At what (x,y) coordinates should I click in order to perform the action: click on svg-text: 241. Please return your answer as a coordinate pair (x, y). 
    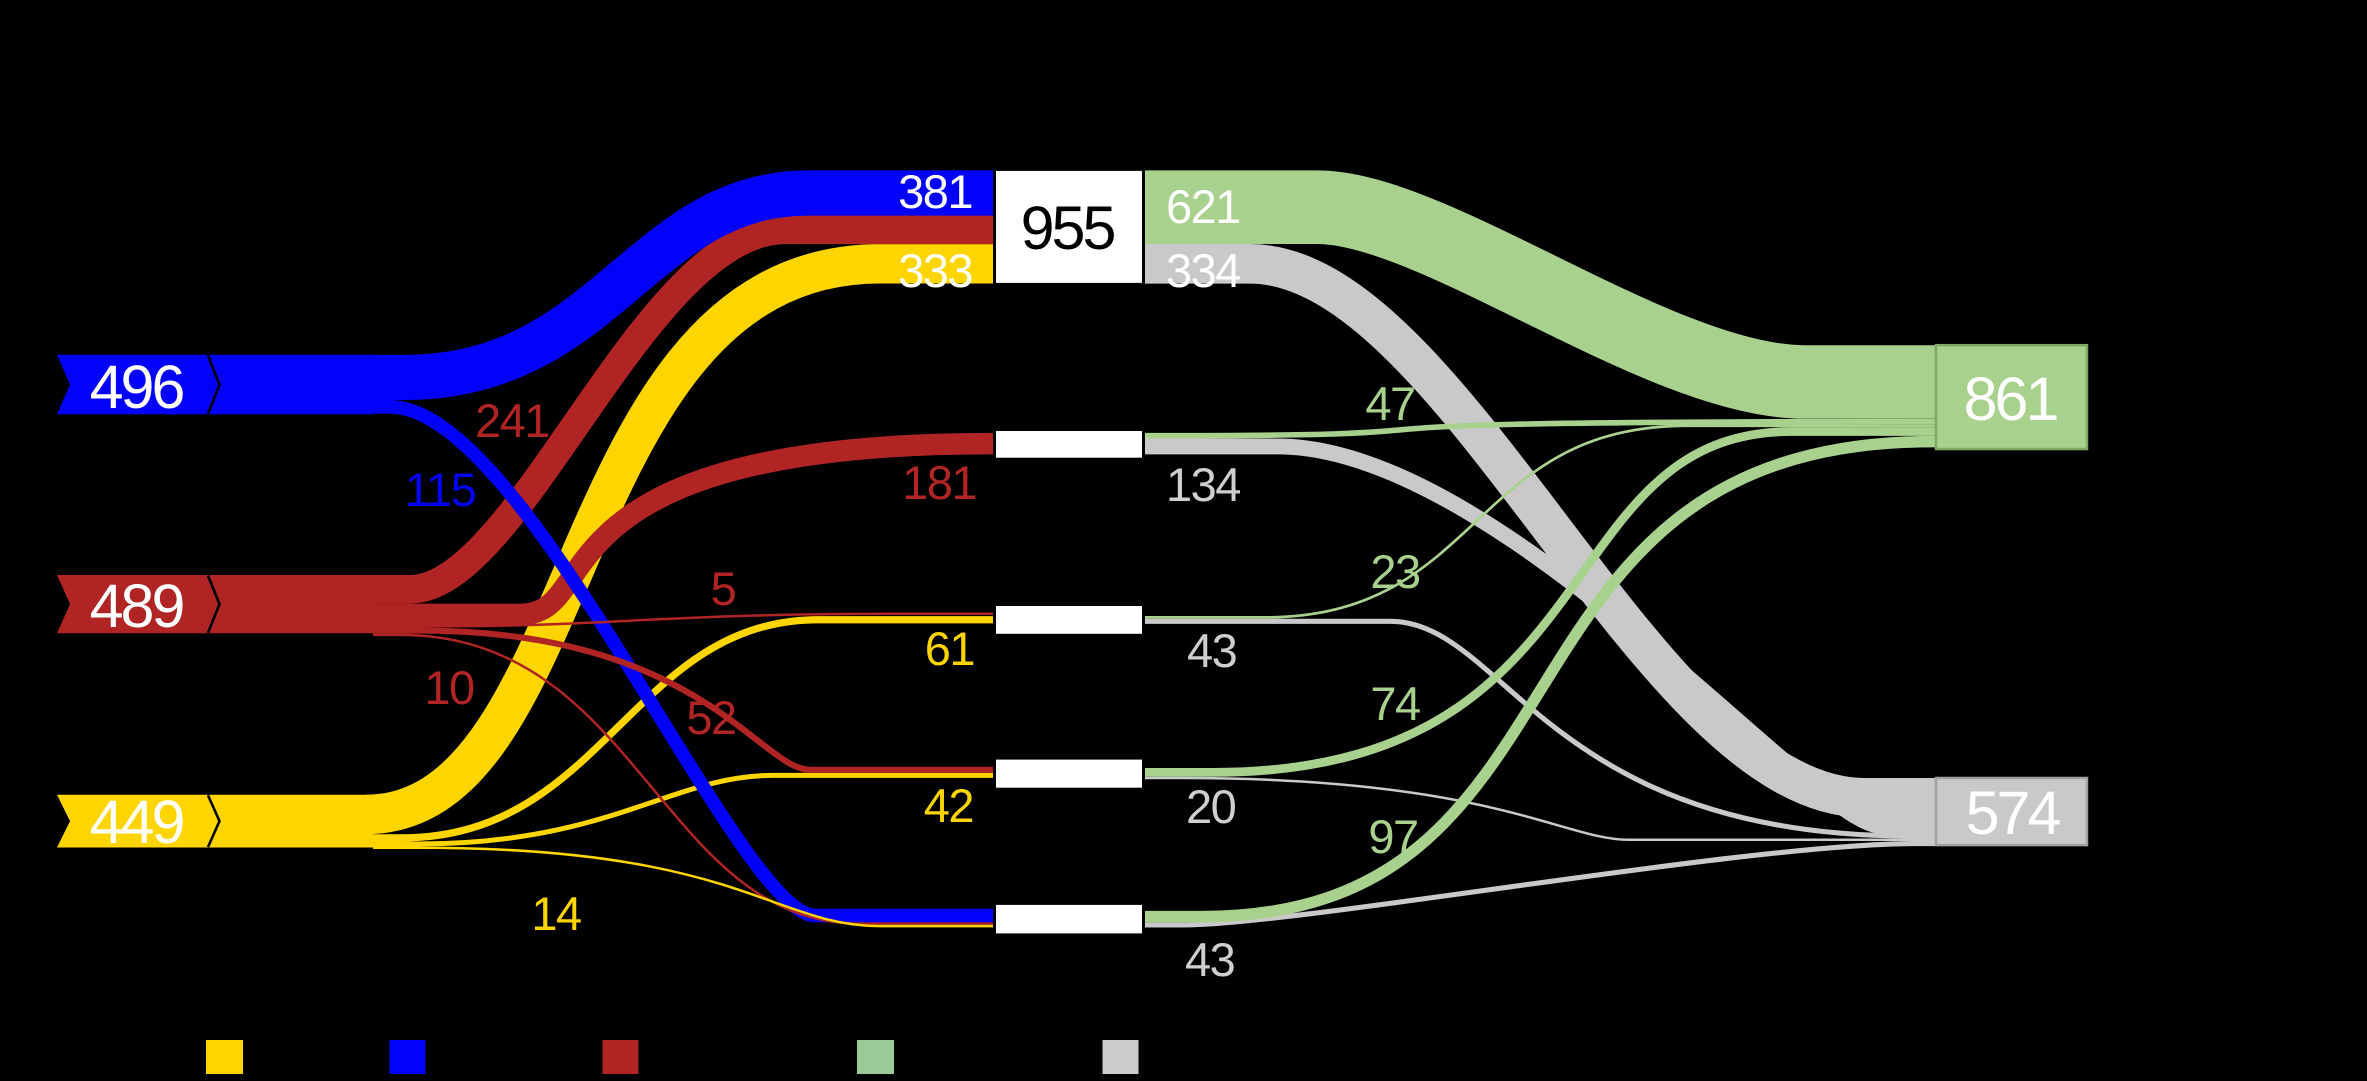
    Looking at the image, I should click on (512, 420).